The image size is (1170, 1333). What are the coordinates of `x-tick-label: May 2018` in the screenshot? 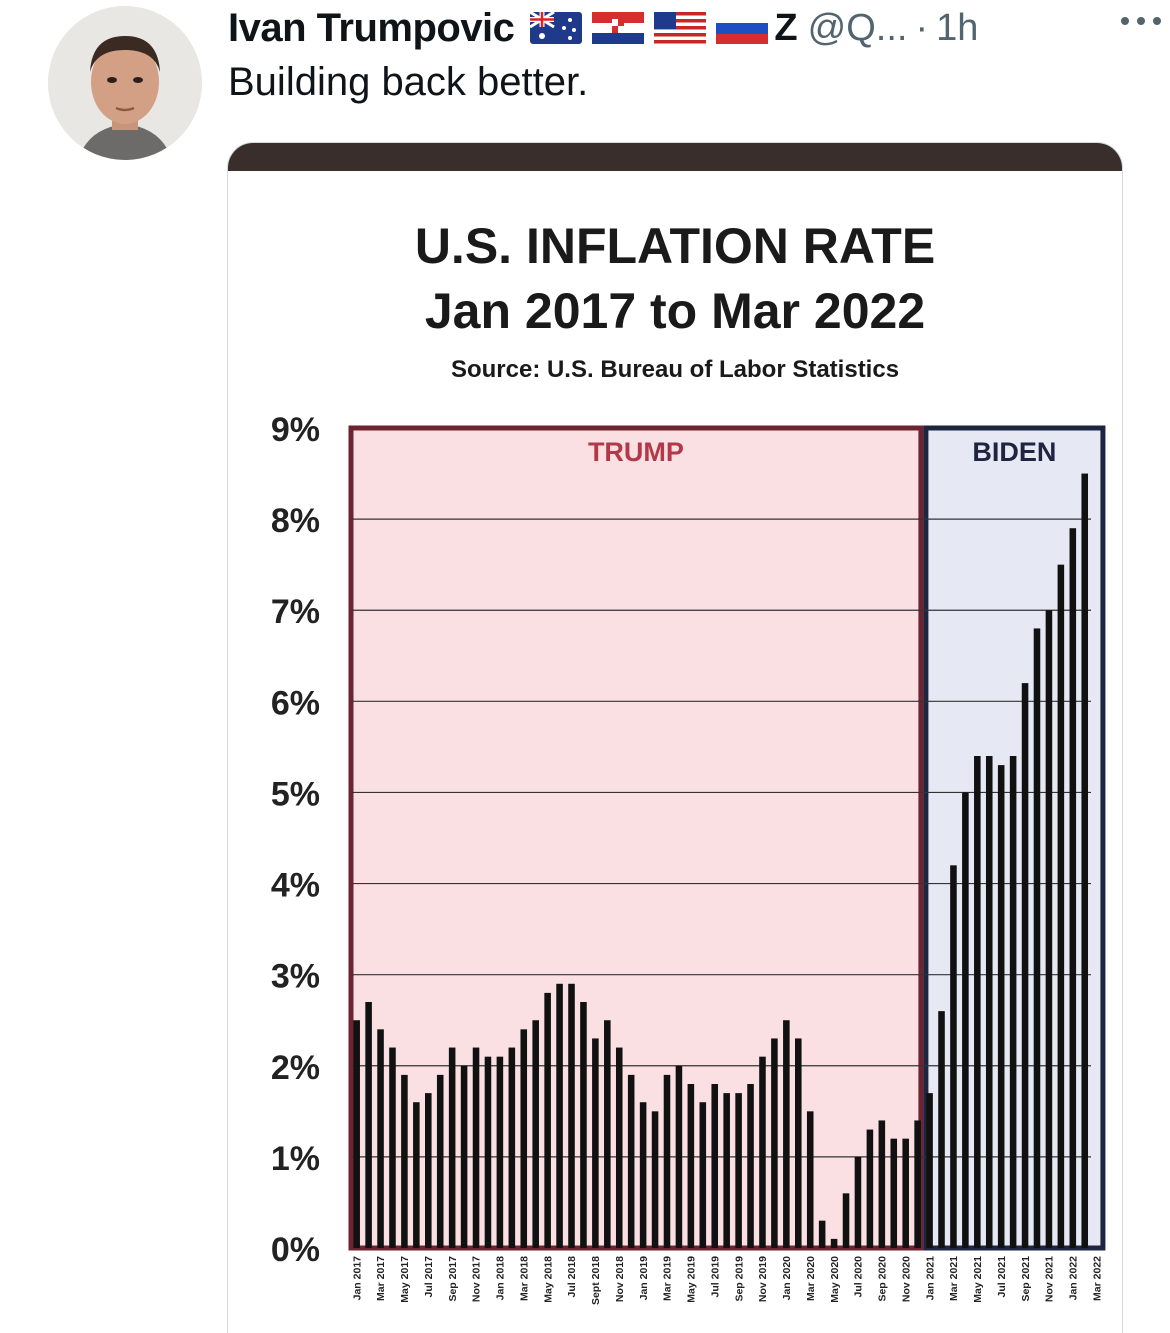 It's located at (548, 1279).